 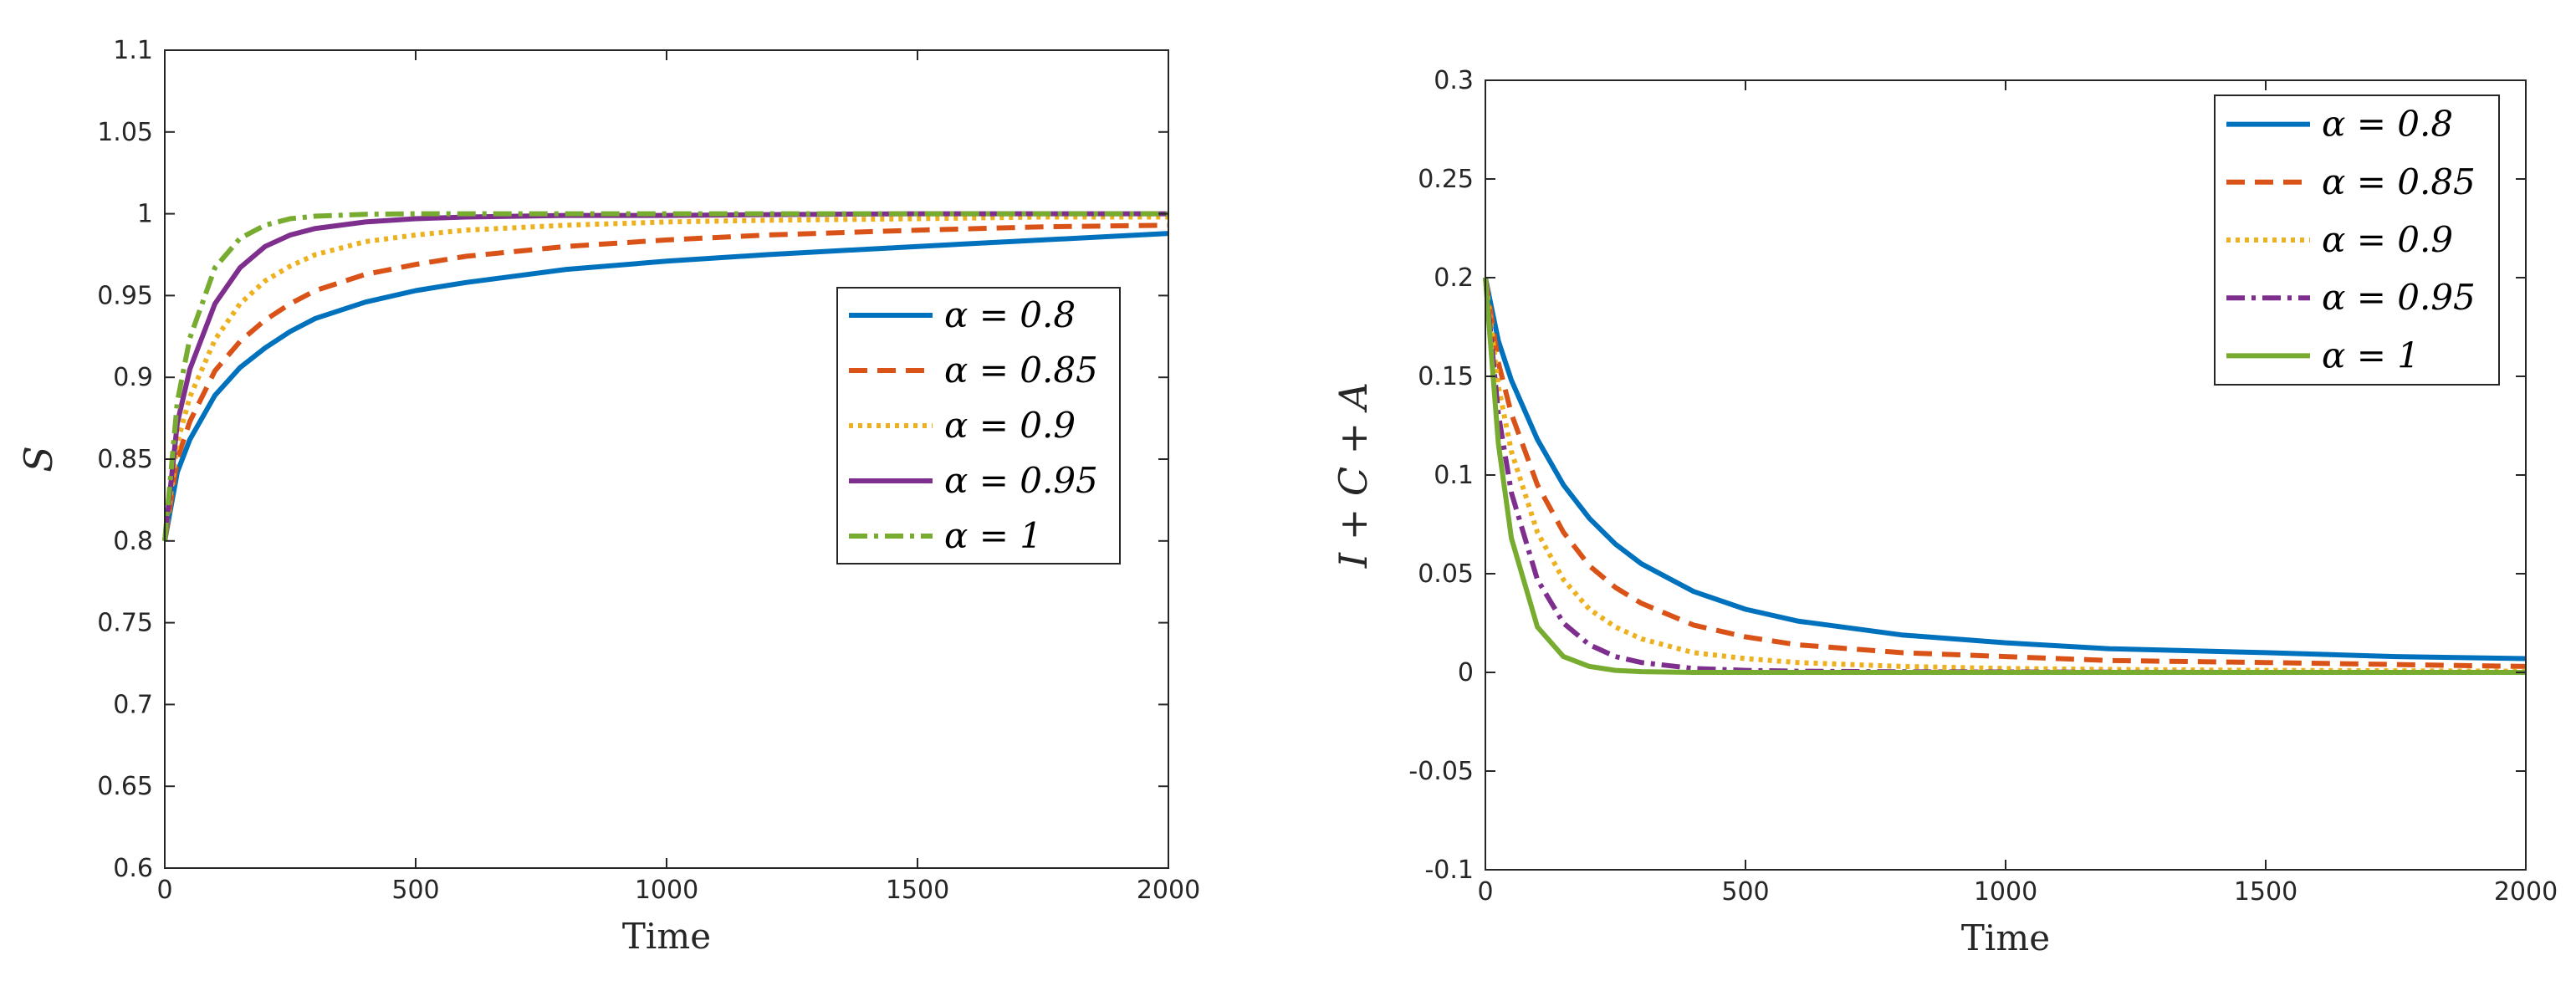 I want to click on y-tick-label: 0.95, so click(x=125, y=295).